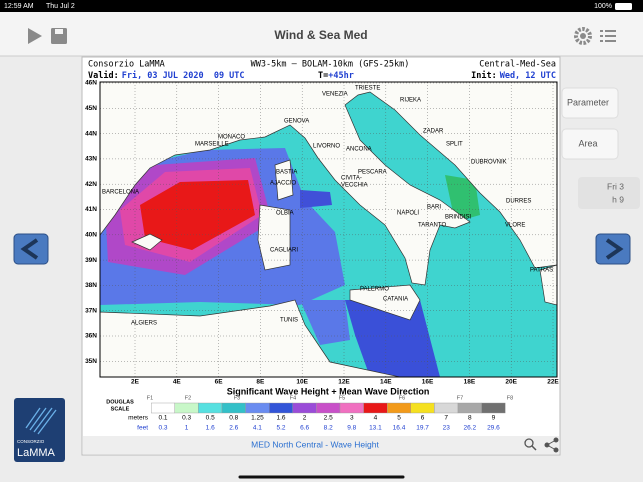 The width and height of the screenshot is (643, 482). Describe the element at coordinates (31, 249) in the screenshot. I see `previous-button` at that location.